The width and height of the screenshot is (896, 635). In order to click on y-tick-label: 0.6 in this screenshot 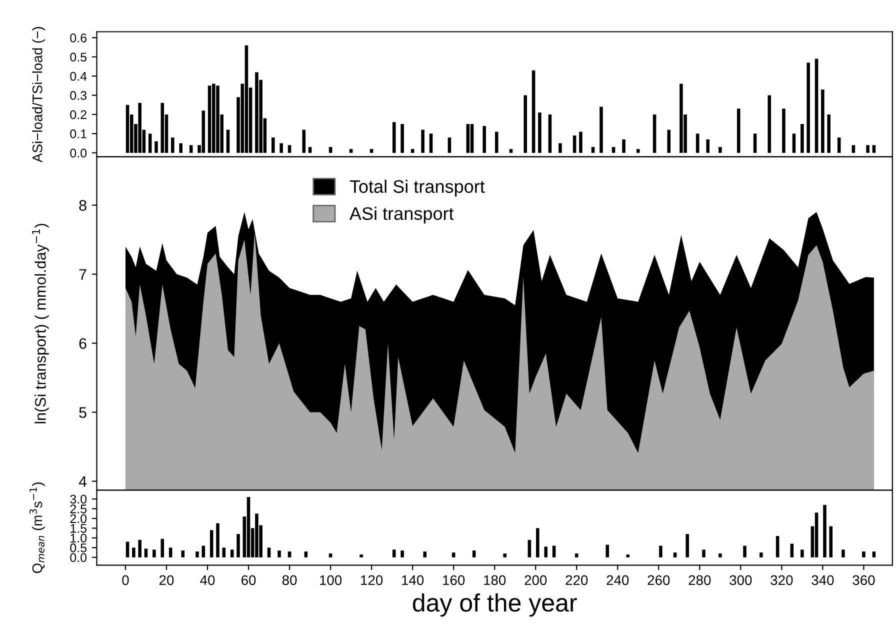, I will do `click(78, 38)`.